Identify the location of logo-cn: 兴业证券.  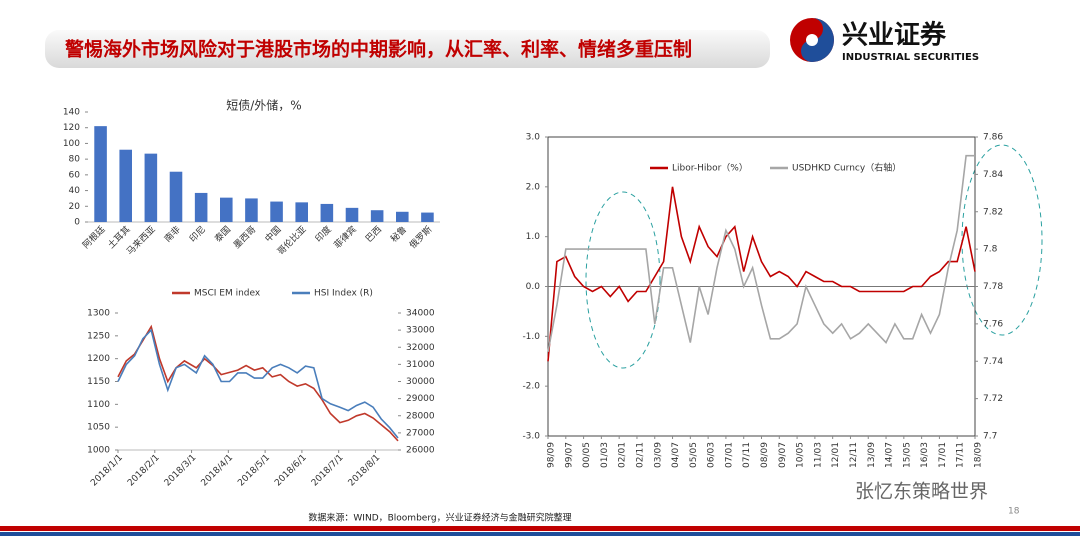
(894, 36).